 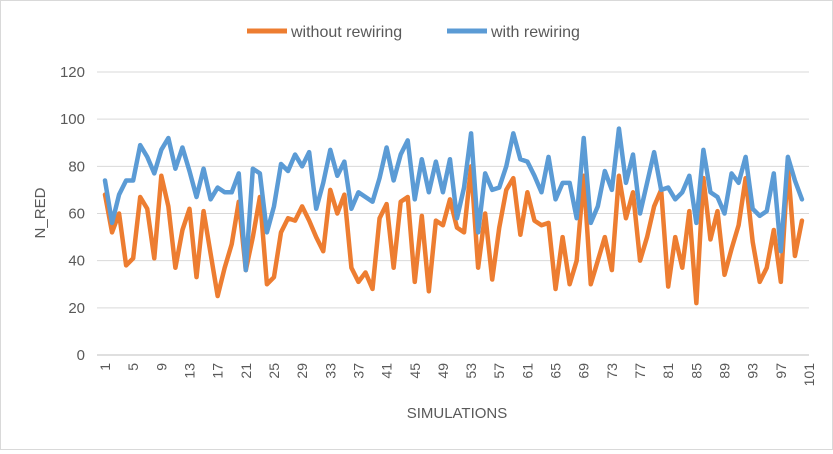 I want to click on x-tick-label: 45, so click(x=415, y=371).